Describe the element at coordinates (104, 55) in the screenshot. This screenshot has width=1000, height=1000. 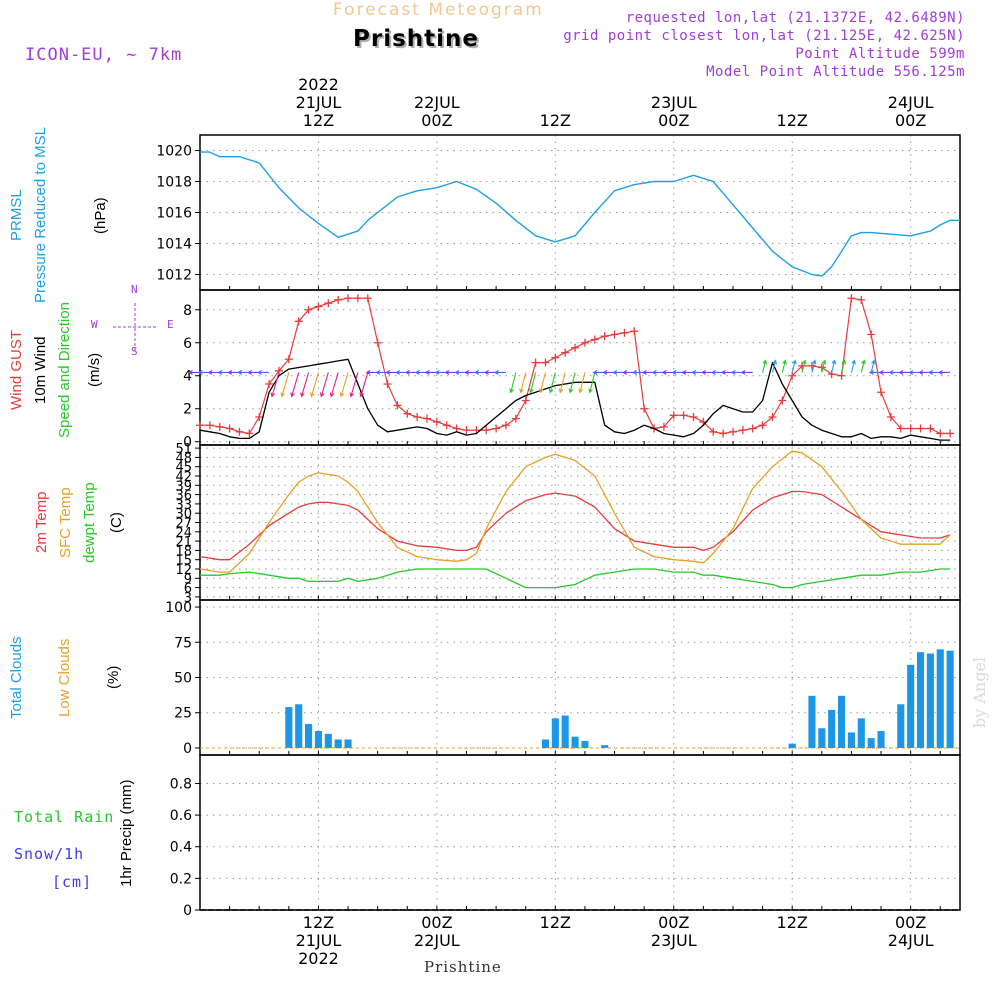
I see `model-label: ICON-EU, ~ 7km` at that location.